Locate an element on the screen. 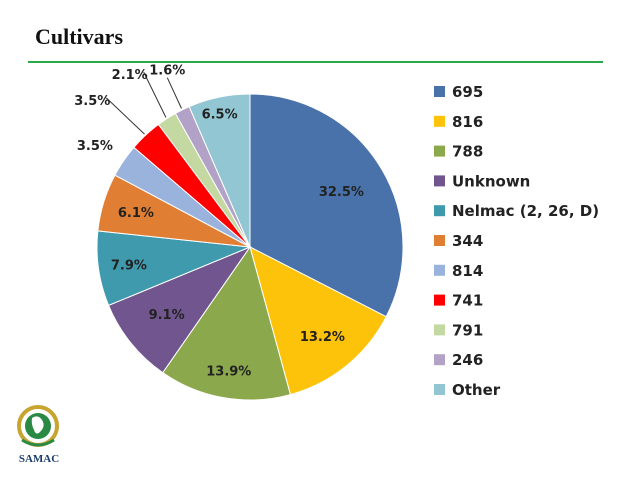  logo-text: SAMAC is located at coordinates (39, 459).